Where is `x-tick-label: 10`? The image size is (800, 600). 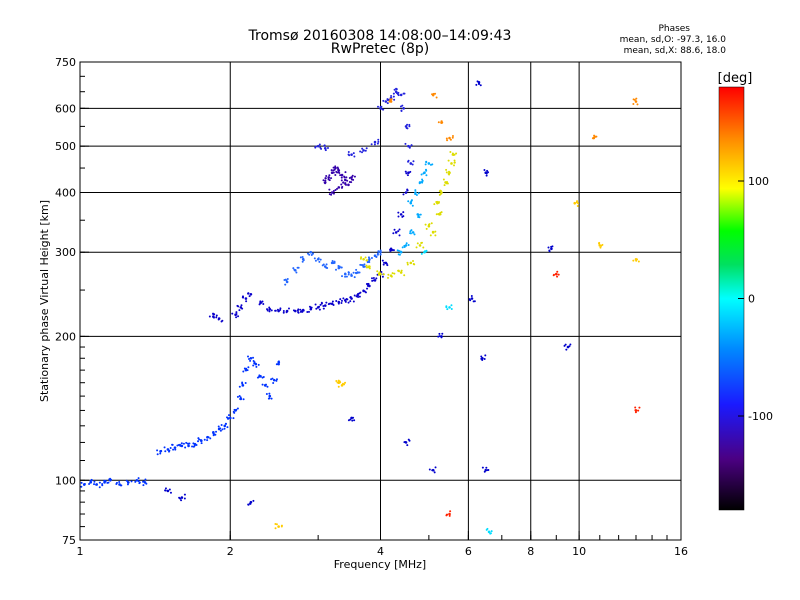 x-tick-label: 10 is located at coordinates (579, 551).